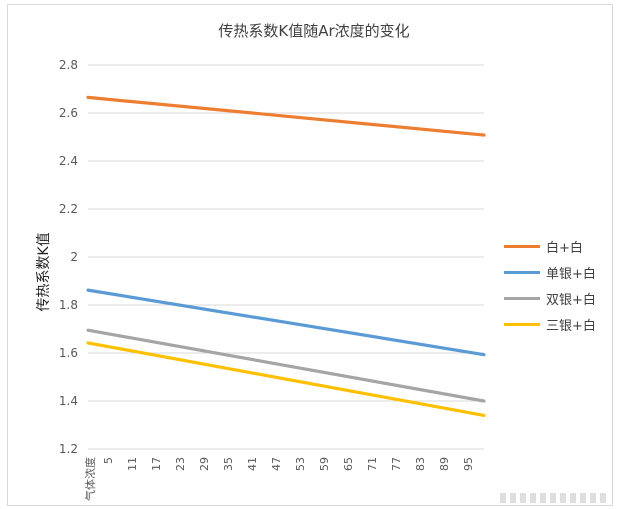  What do you see at coordinates (68, 353) in the screenshot?
I see `y-tick-label-2: 1.6` at bounding box center [68, 353].